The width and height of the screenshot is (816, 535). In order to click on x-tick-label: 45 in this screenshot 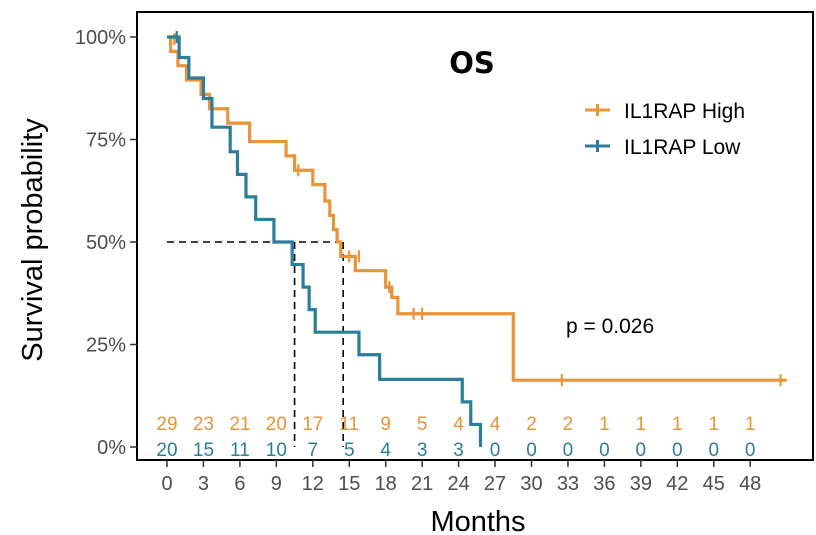, I will do `click(714, 484)`.